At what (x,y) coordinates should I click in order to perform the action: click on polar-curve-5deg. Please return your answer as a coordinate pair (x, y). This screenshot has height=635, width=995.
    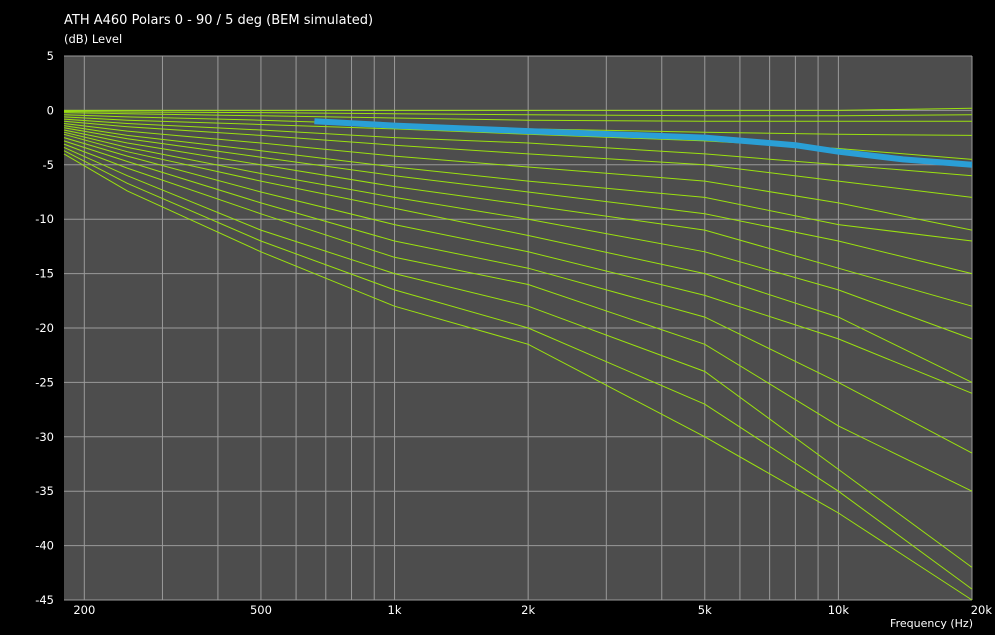
    Looking at the image, I should click on (518, 114).